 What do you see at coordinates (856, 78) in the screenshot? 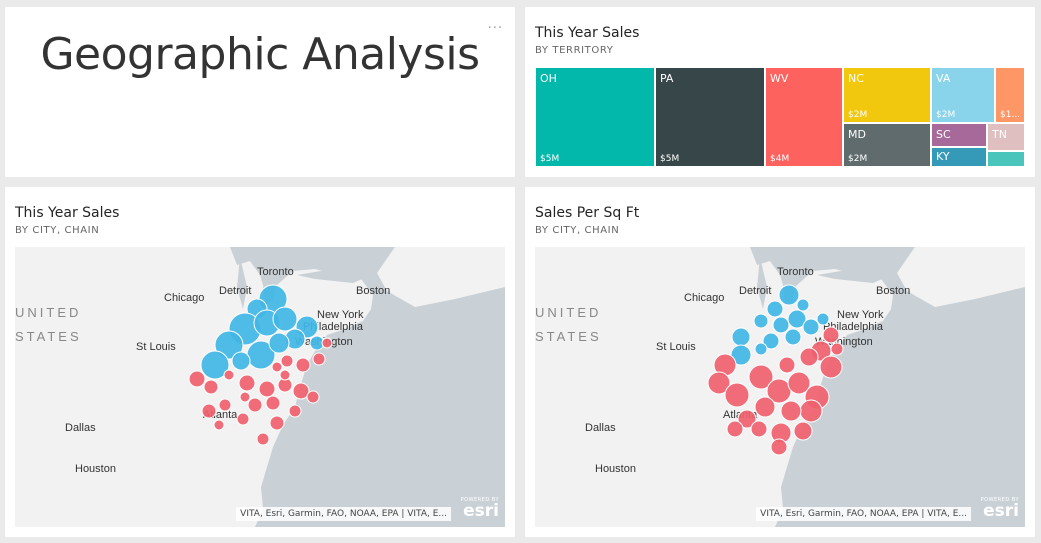
I see `cell-label: NC` at bounding box center [856, 78].